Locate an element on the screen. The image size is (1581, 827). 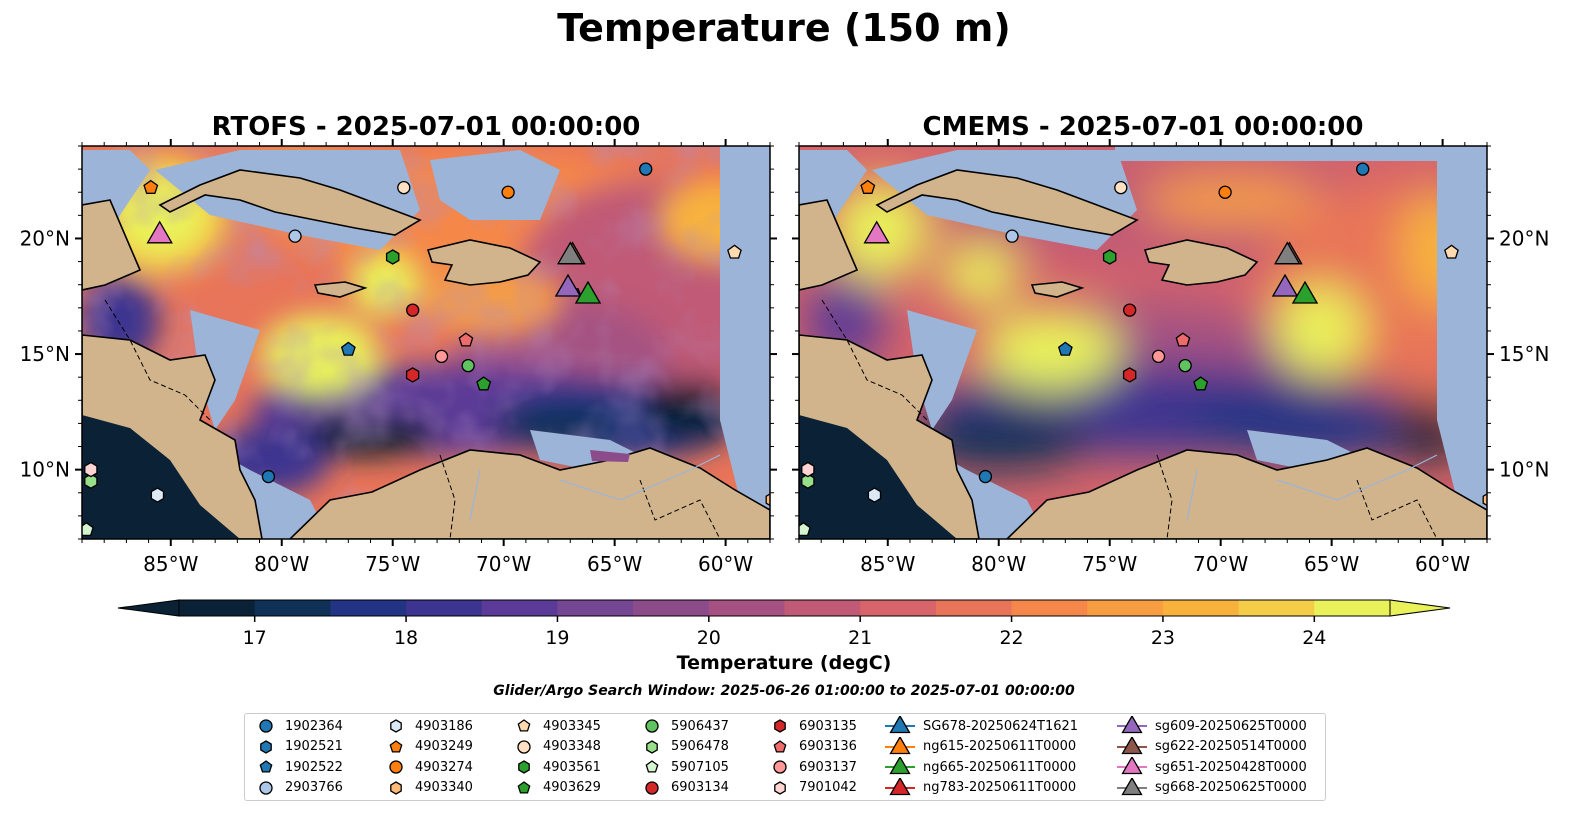
legend-label: 1902522 is located at coordinates (314, 767).